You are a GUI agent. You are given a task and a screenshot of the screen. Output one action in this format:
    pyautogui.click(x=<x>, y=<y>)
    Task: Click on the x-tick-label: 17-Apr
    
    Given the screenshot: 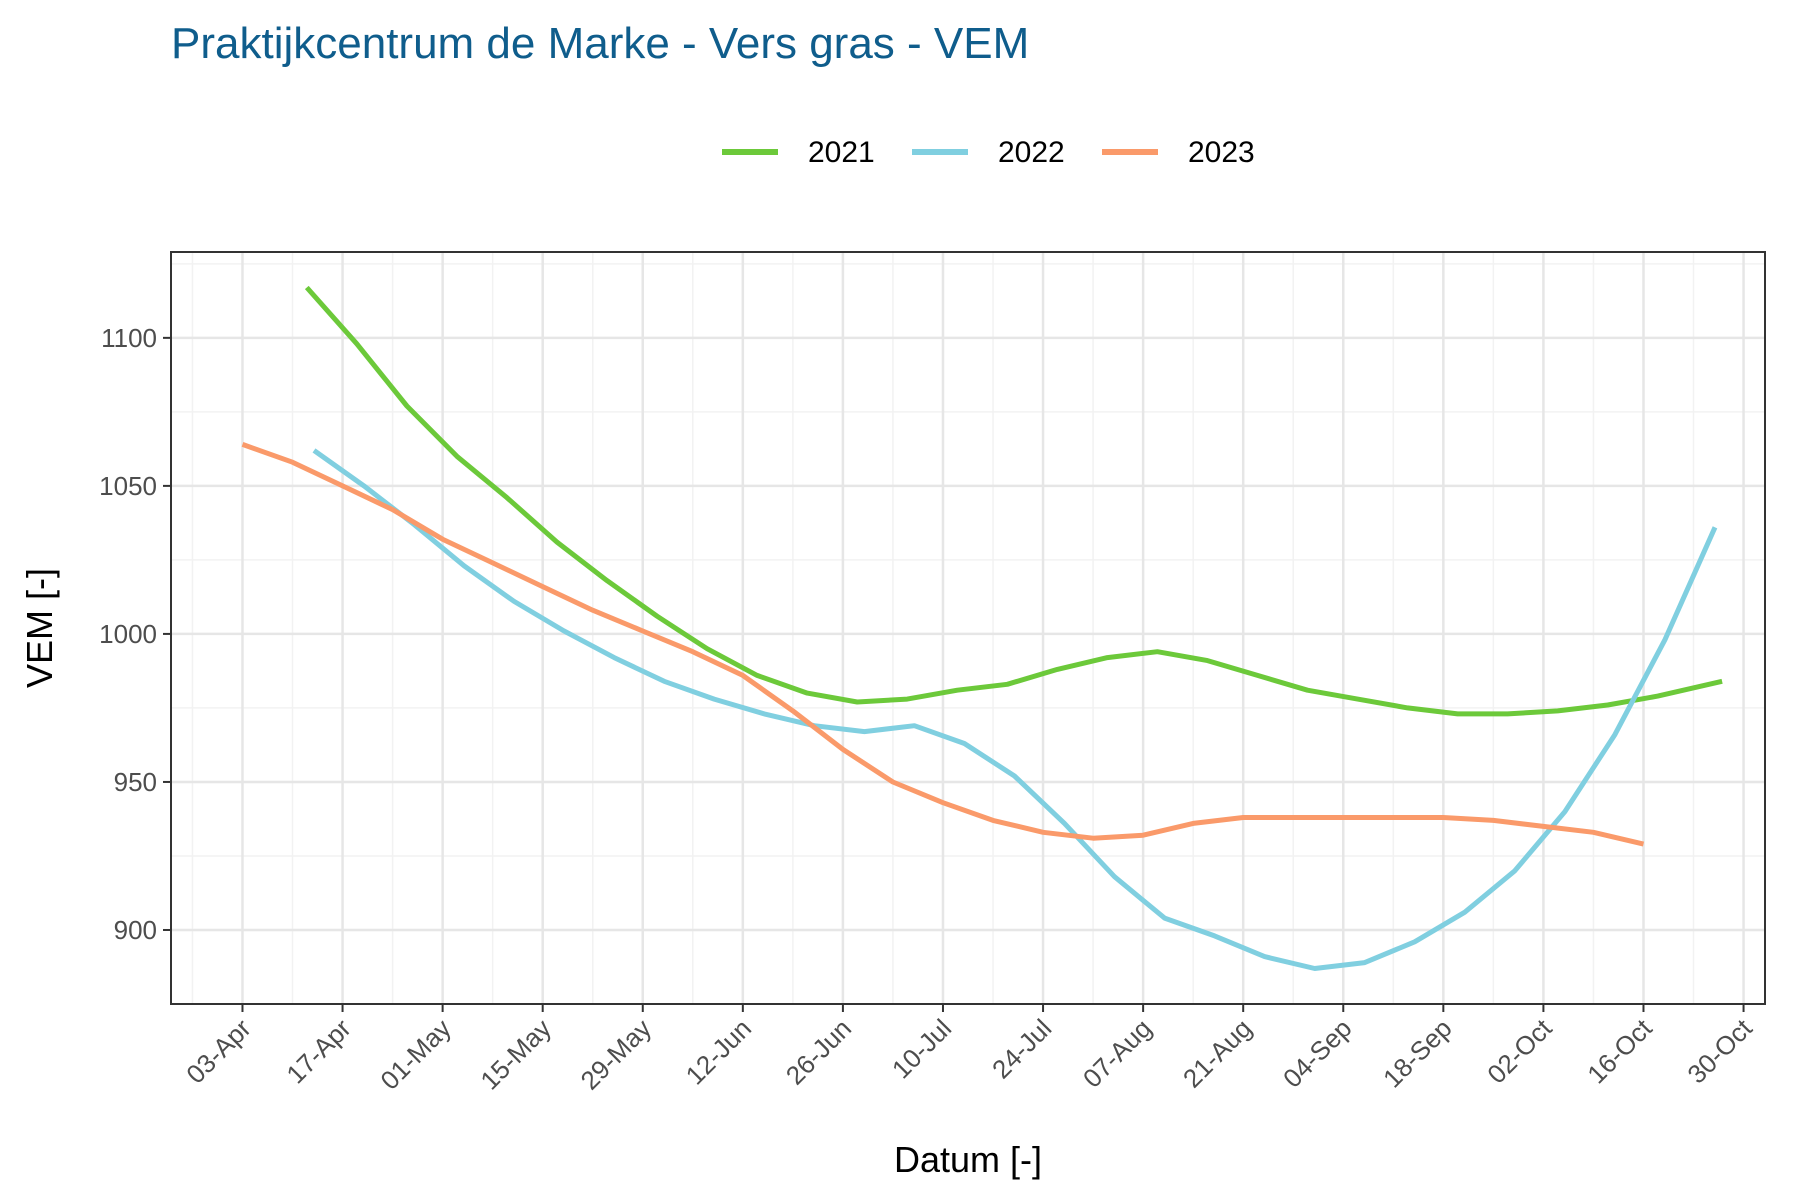 What is the action you would take?
    pyautogui.click(x=318, y=1051)
    